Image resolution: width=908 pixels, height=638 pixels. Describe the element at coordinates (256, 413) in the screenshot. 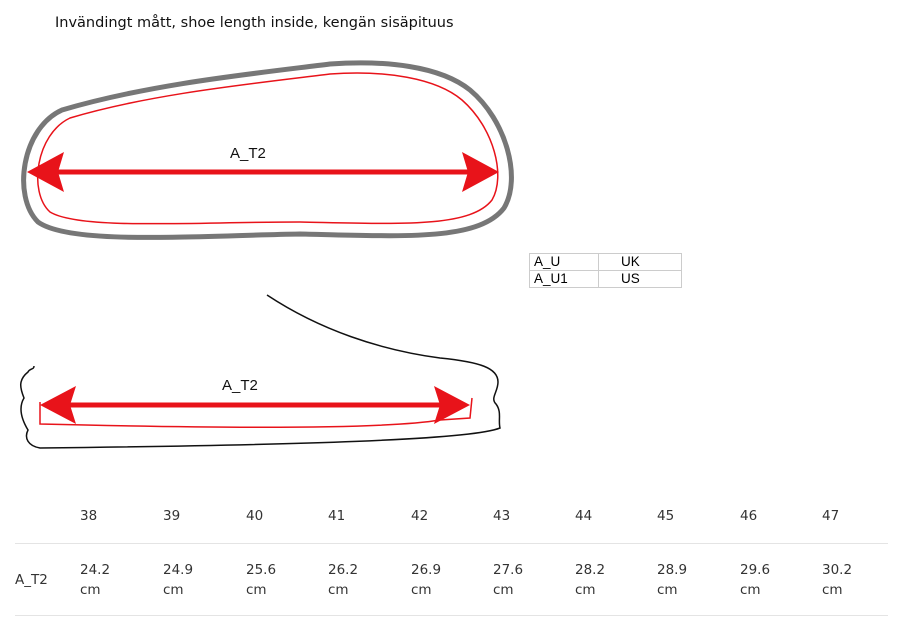

I see `insole-side` at that location.